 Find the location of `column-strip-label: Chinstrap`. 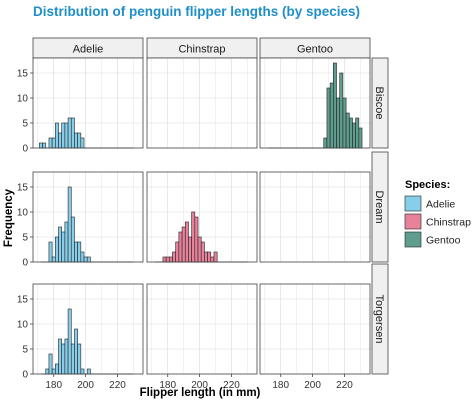

column-strip-label: Chinstrap is located at coordinates (201, 50).